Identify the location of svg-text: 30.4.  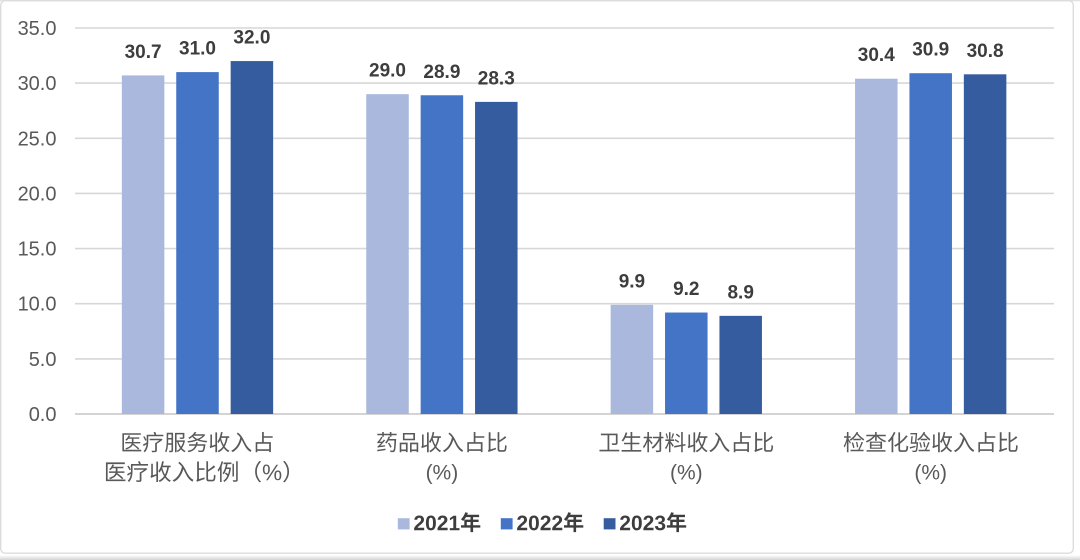
(876, 55).